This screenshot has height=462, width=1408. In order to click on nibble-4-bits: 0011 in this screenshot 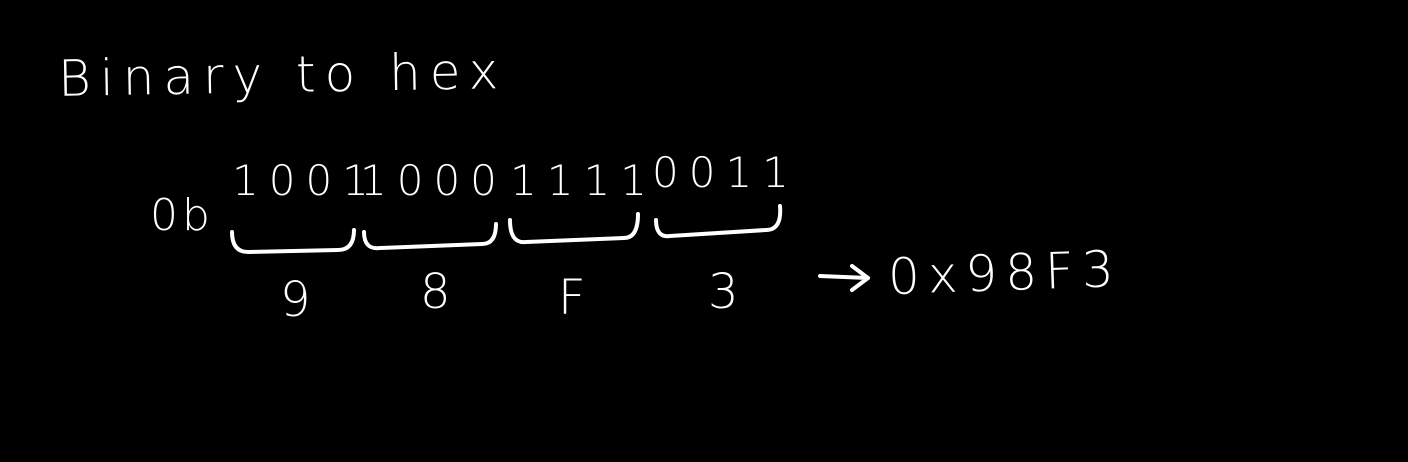, I will do `click(725, 172)`.